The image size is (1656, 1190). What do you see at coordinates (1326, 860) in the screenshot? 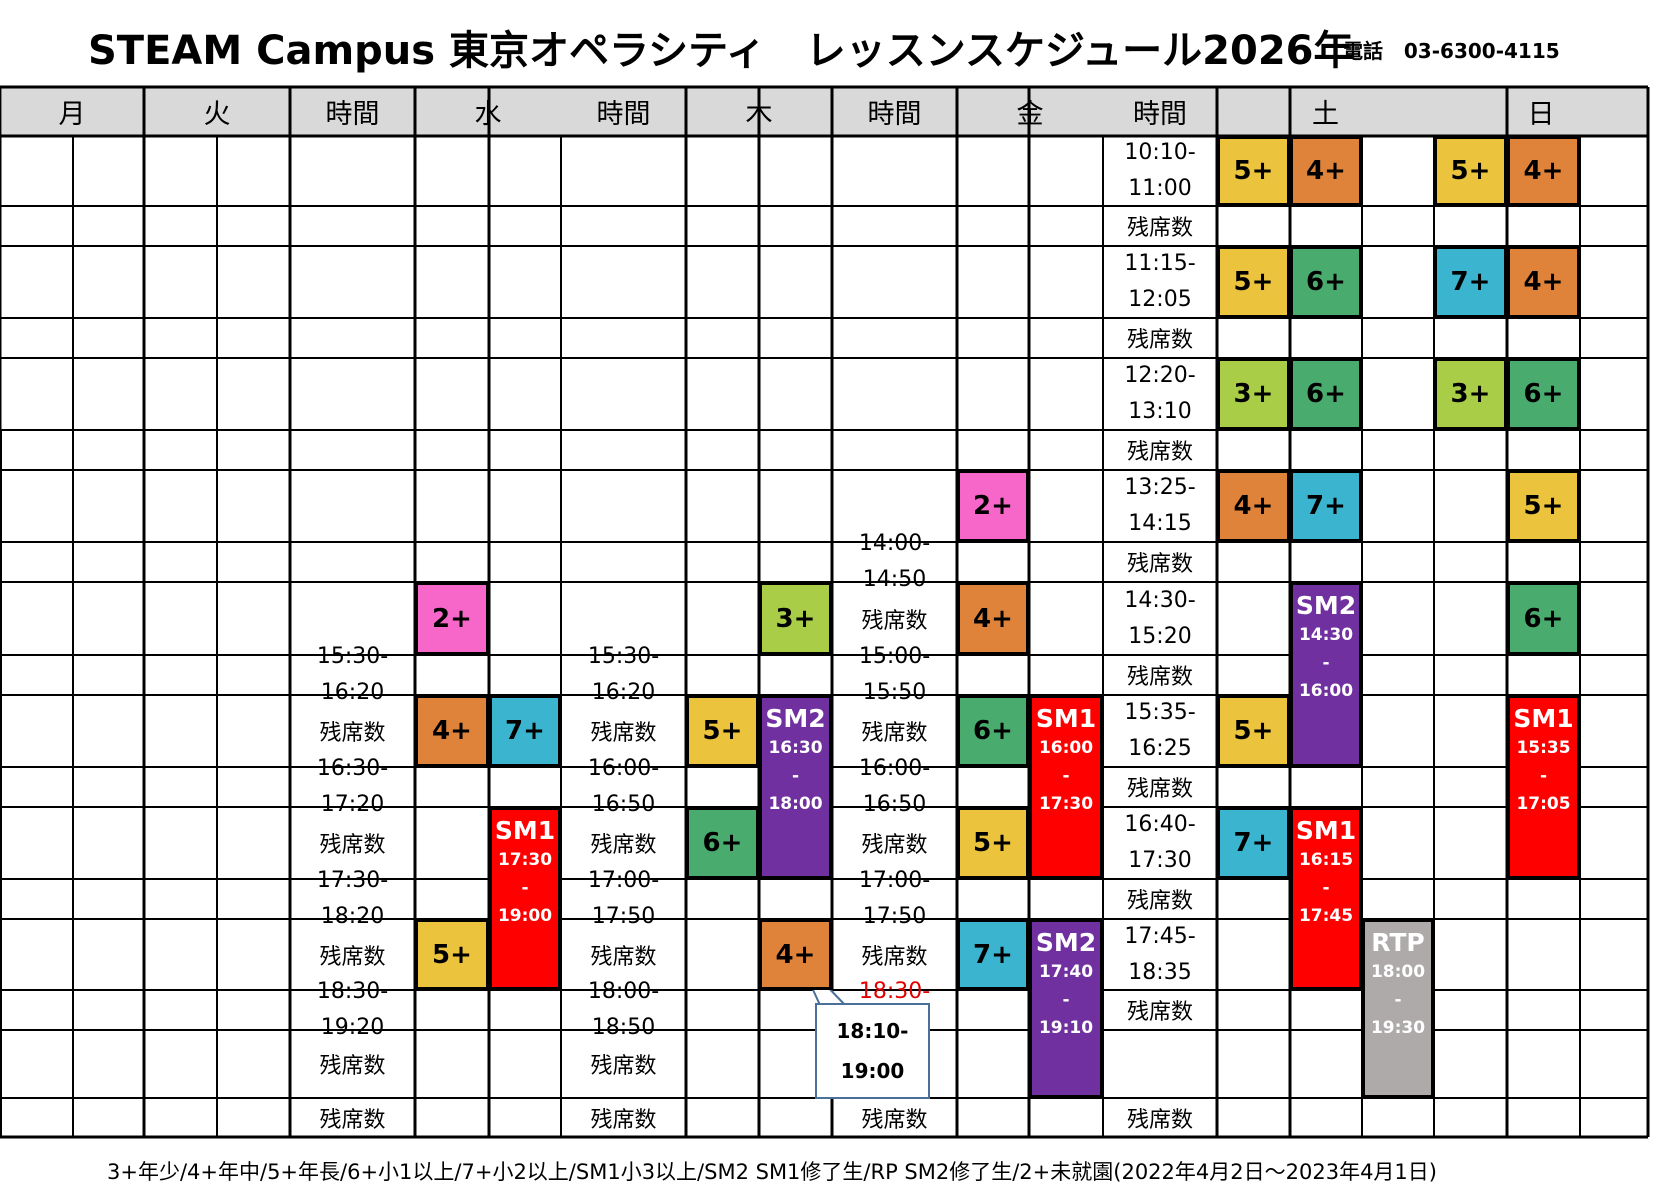
I see `special-lesson-start: 16:15` at bounding box center [1326, 860].